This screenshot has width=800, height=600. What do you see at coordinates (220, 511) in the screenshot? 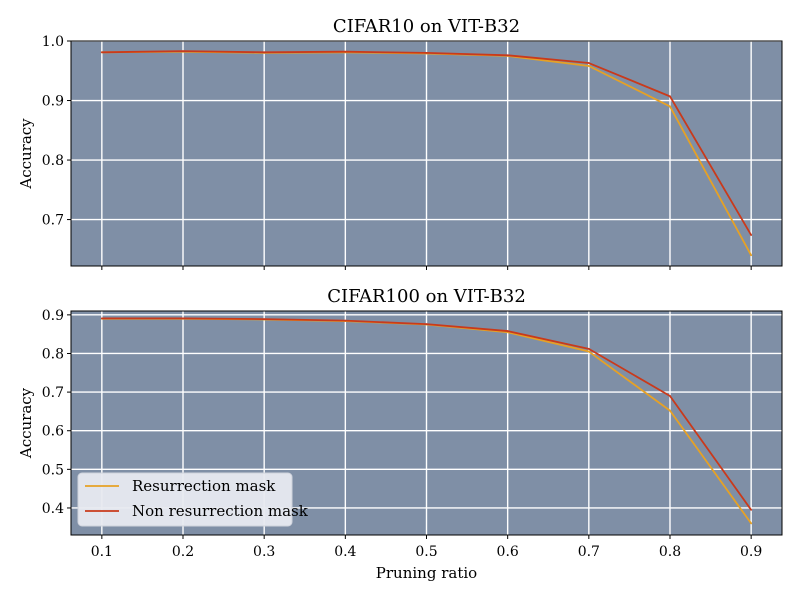
I see `legend-label-2: Non resurrection mask` at bounding box center [220, 511].